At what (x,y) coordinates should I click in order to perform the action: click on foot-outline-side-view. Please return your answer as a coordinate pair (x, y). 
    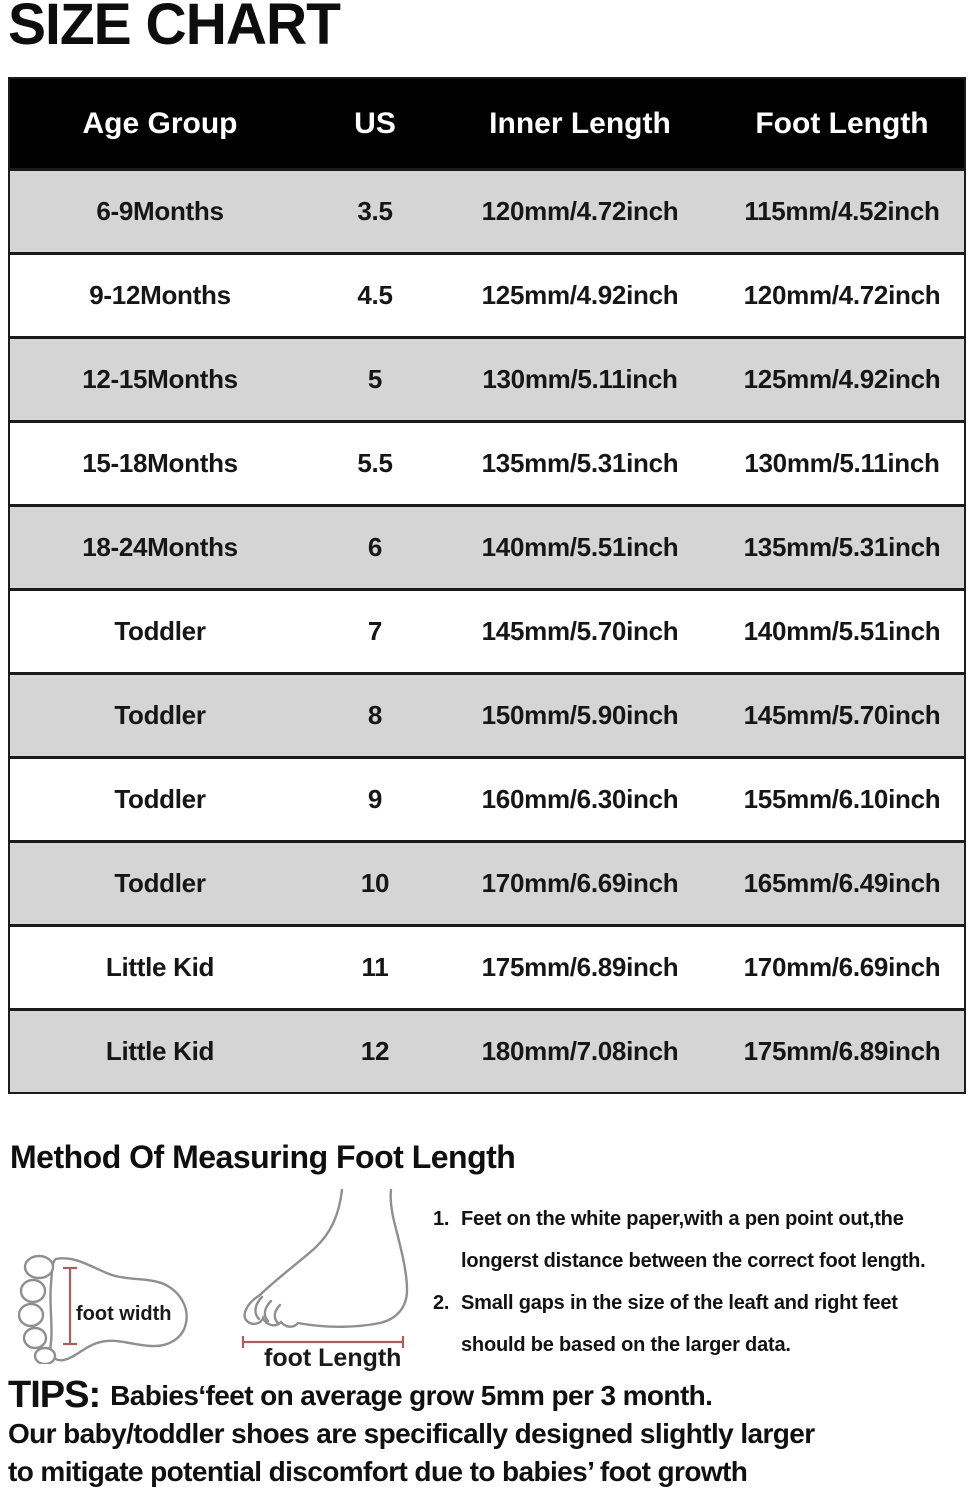
    Looking at the image, I should click on (326, 1258).